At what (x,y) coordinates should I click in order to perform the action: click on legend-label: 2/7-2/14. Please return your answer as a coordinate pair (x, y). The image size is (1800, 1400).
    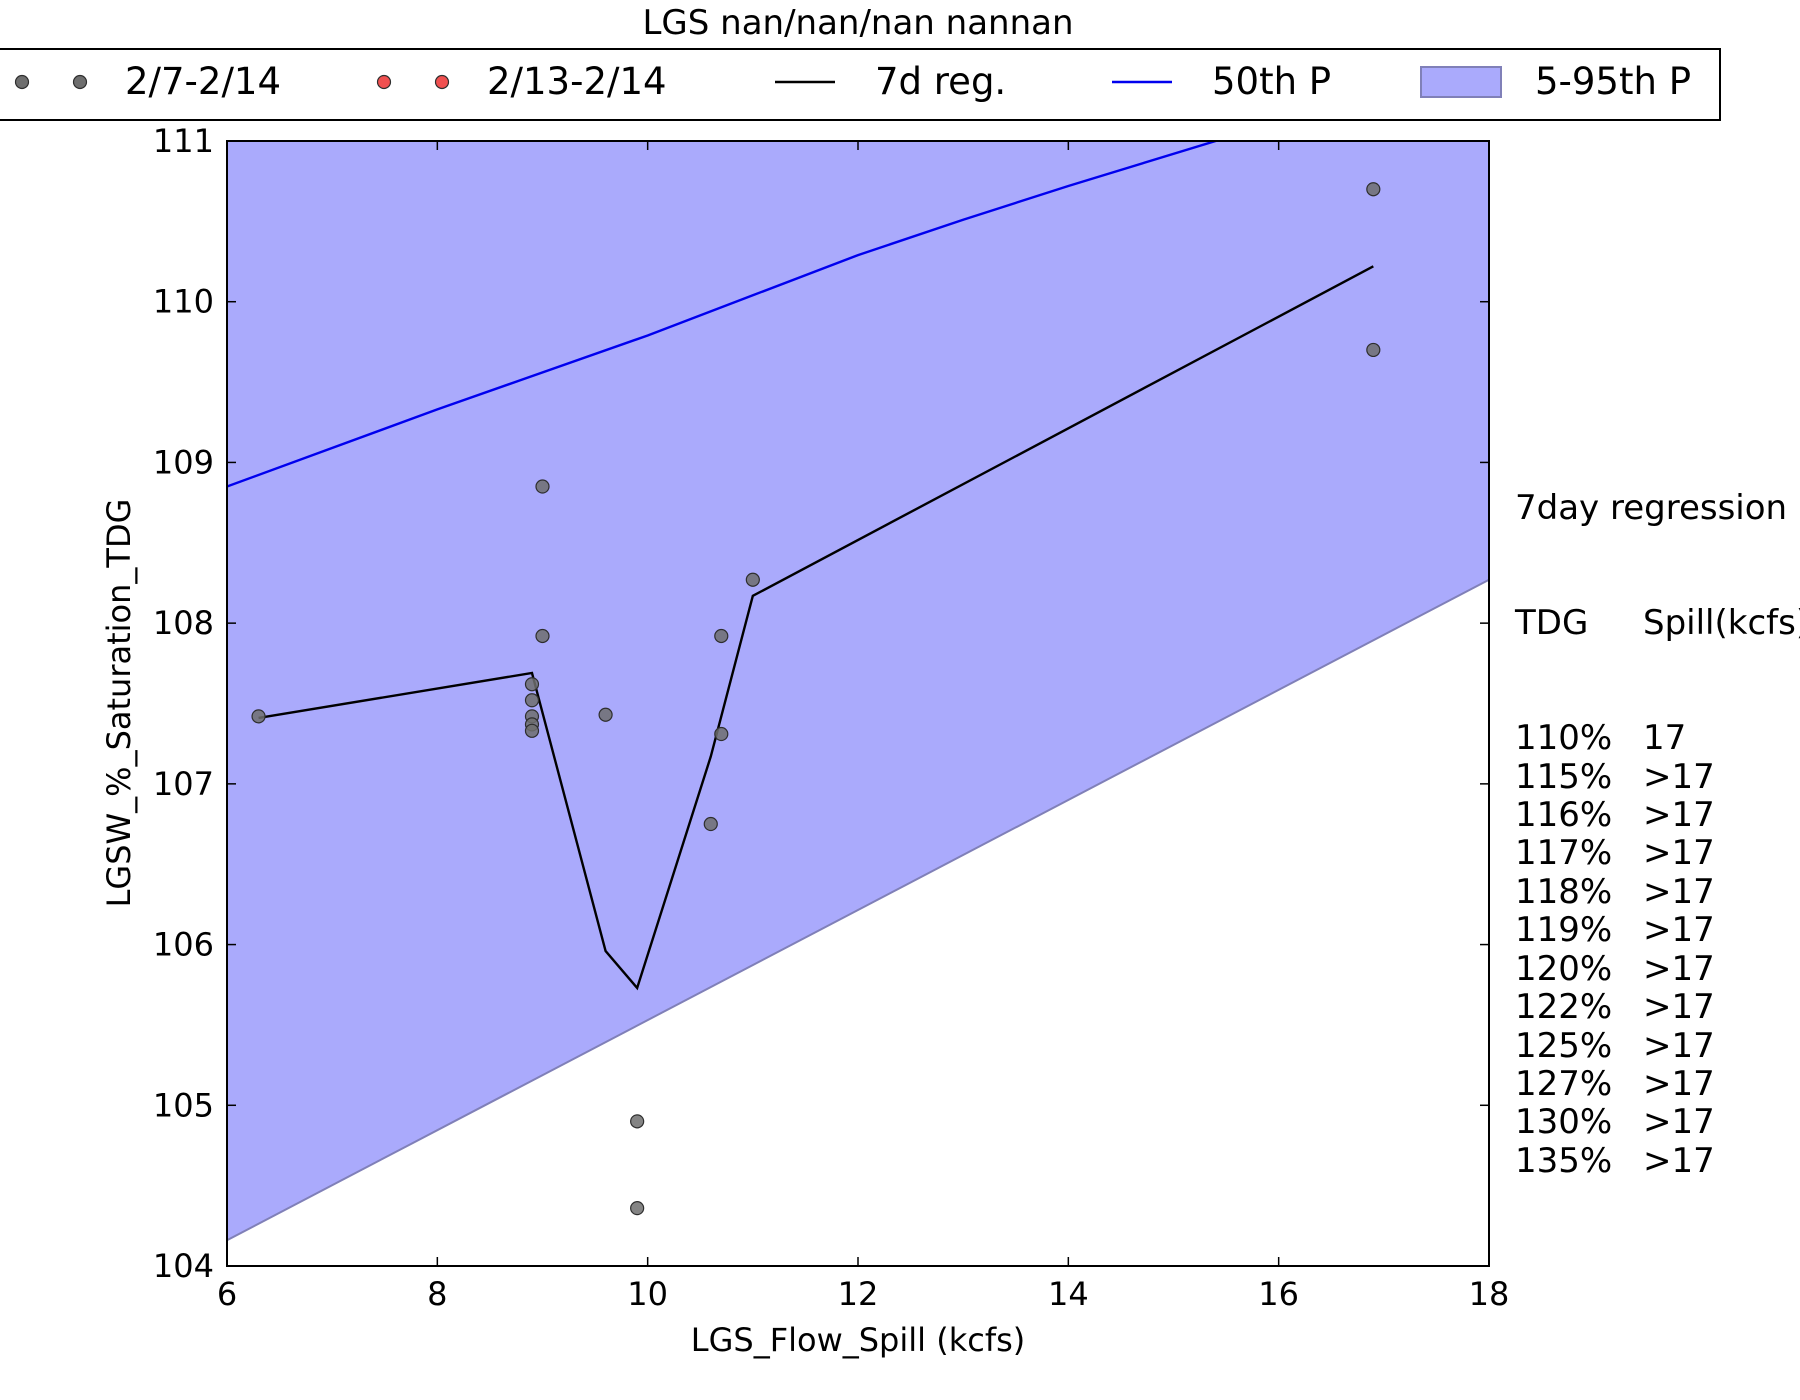
    Looking at the image, I should click on (203, 81).